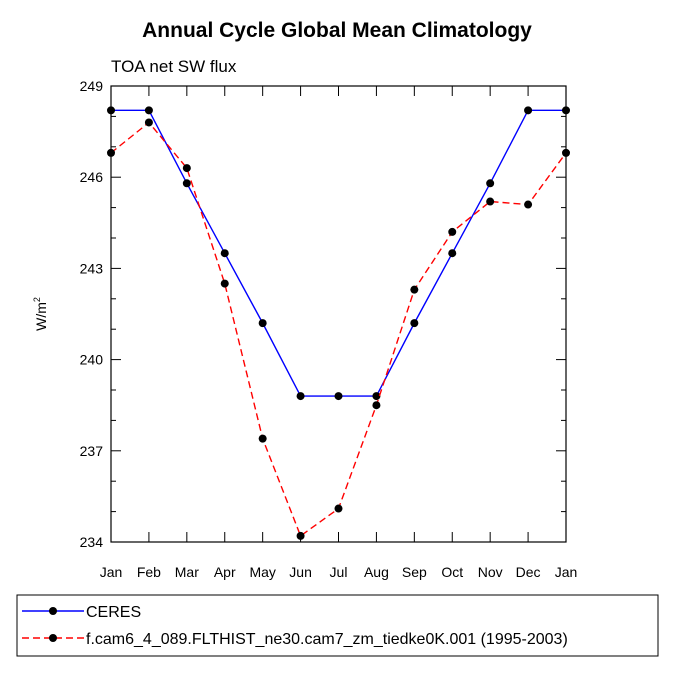 This screenshot has width=675, height=675. Describe the element at coordinates (92, 86) in the screenshot. I see `y-tick-label: 249` at that location.